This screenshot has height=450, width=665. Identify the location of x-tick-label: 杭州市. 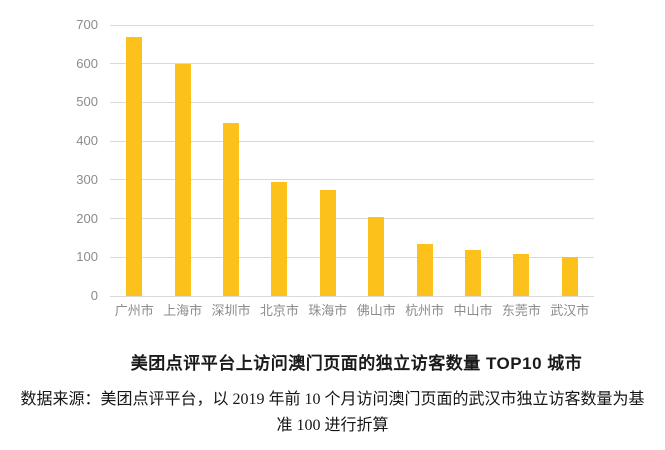
(425, 310).